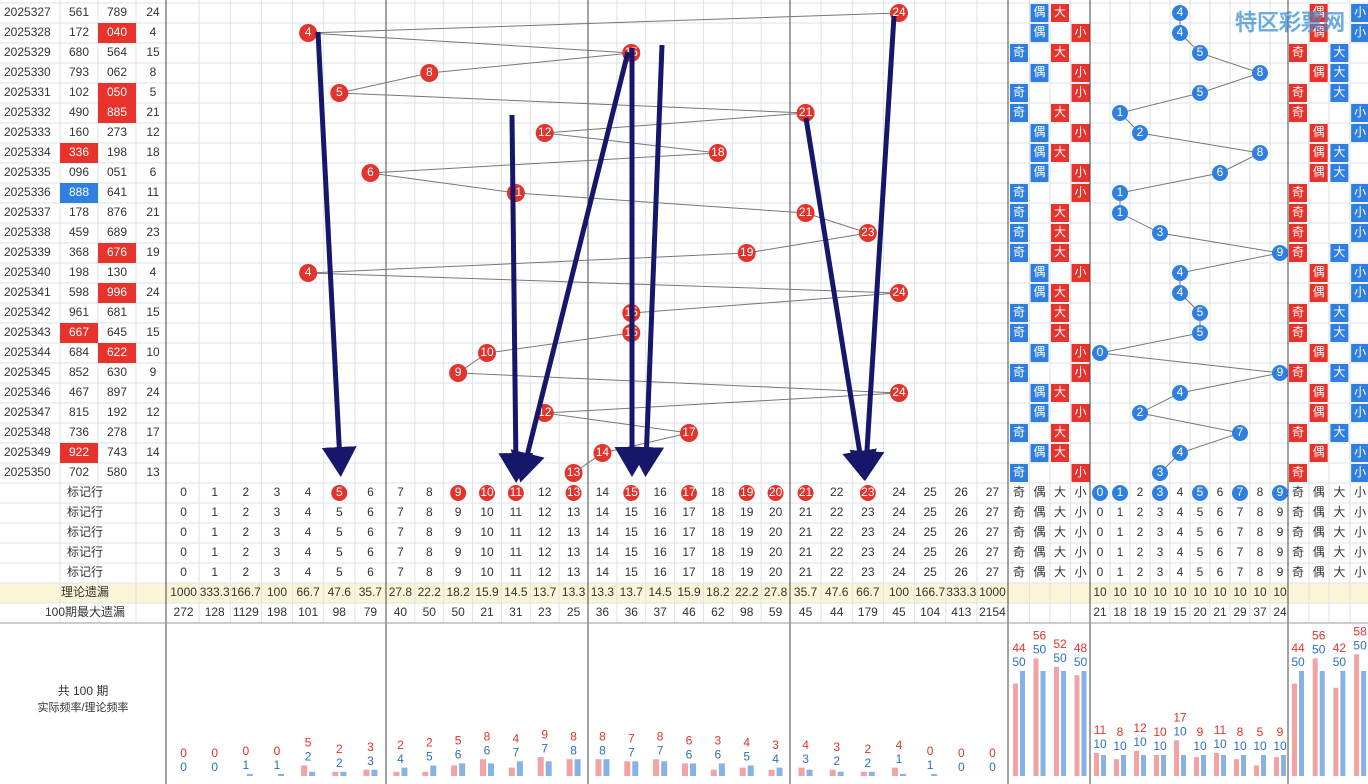  I want to click on theory-value: 35.7, so click(371, 592).